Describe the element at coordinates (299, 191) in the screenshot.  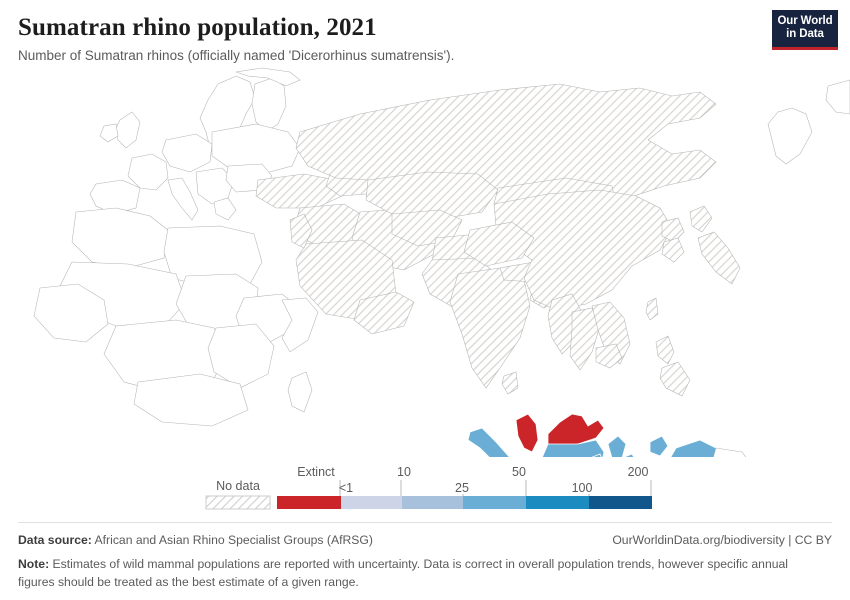
I see `country-turkey` at that location.